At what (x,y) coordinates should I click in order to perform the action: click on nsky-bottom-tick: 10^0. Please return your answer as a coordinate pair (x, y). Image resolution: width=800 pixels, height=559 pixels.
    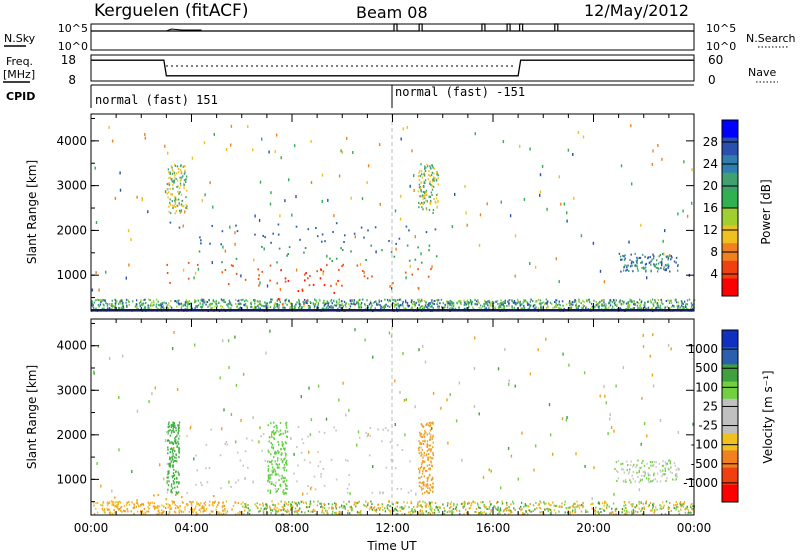
    Looking at the image, I should click on (73, 46).